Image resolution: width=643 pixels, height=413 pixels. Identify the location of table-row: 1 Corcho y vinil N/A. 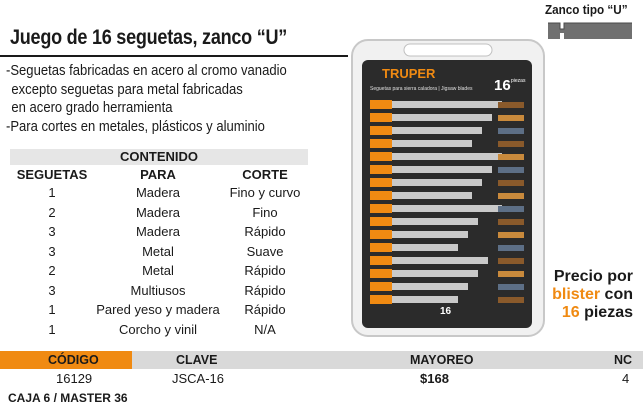
(159, 330).